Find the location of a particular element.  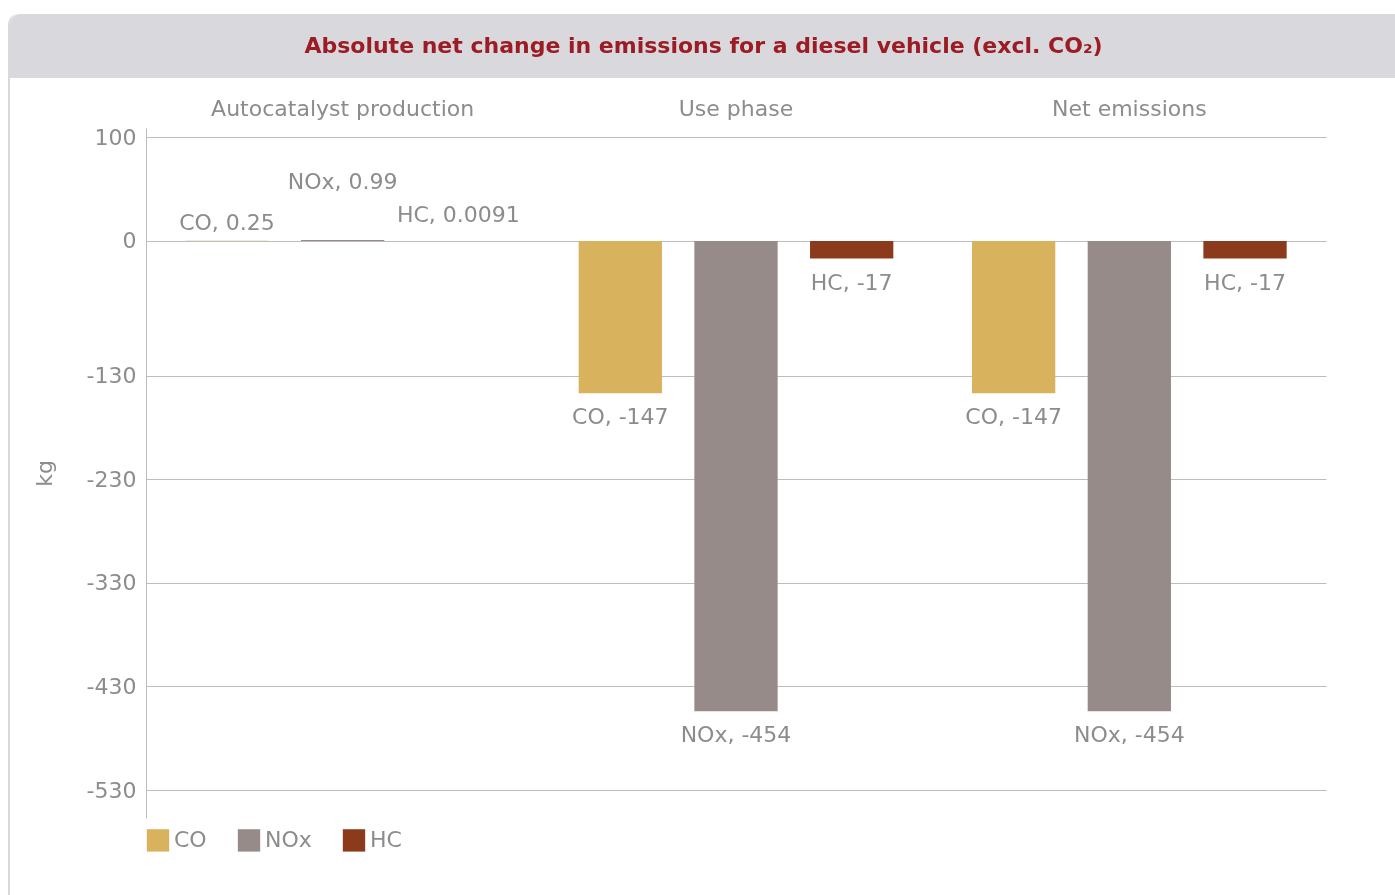

y-tick-label: -430 is located at coordinates (111, 686).